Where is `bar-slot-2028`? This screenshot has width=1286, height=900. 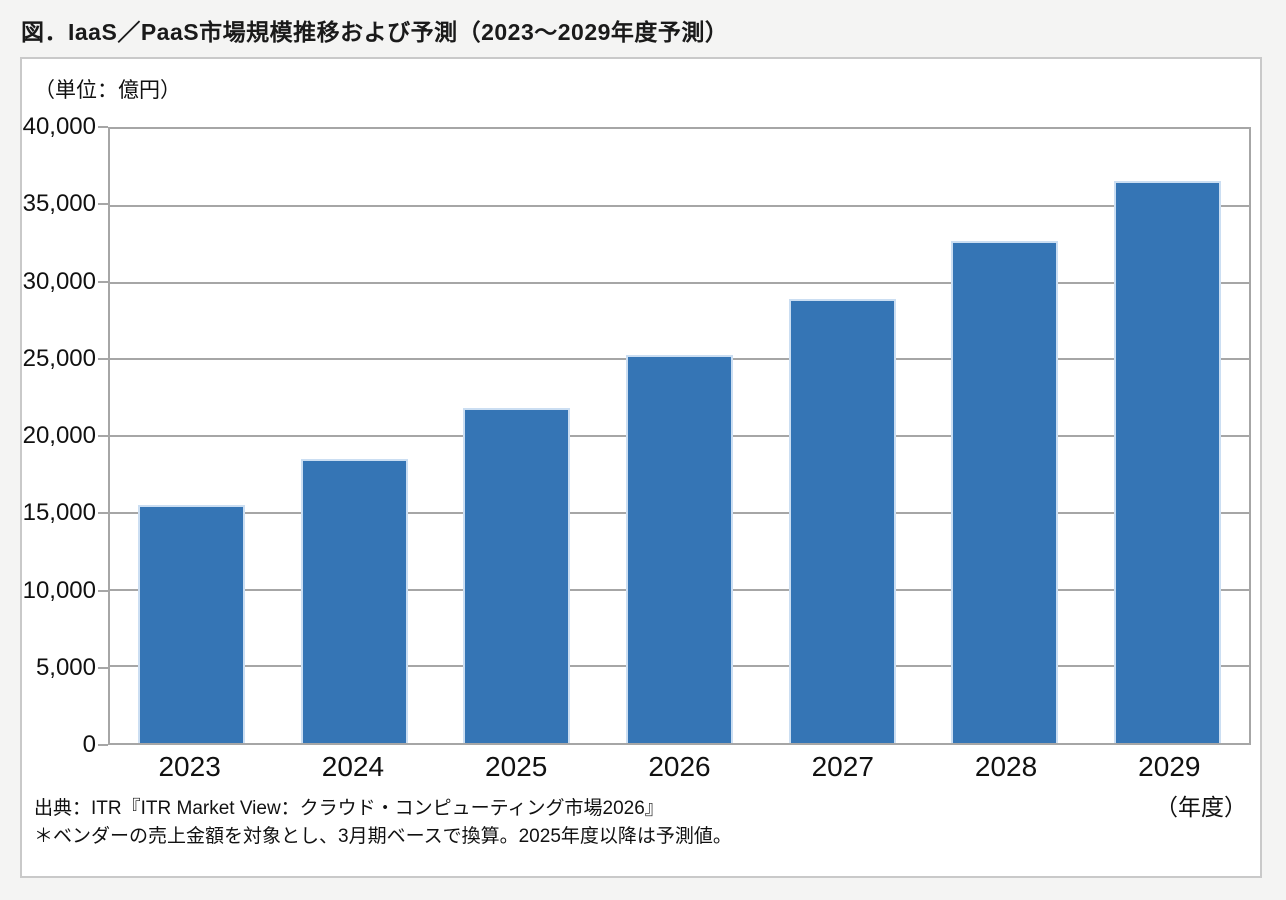 bar-slot-2028 is located at coordinates (1005, 436).